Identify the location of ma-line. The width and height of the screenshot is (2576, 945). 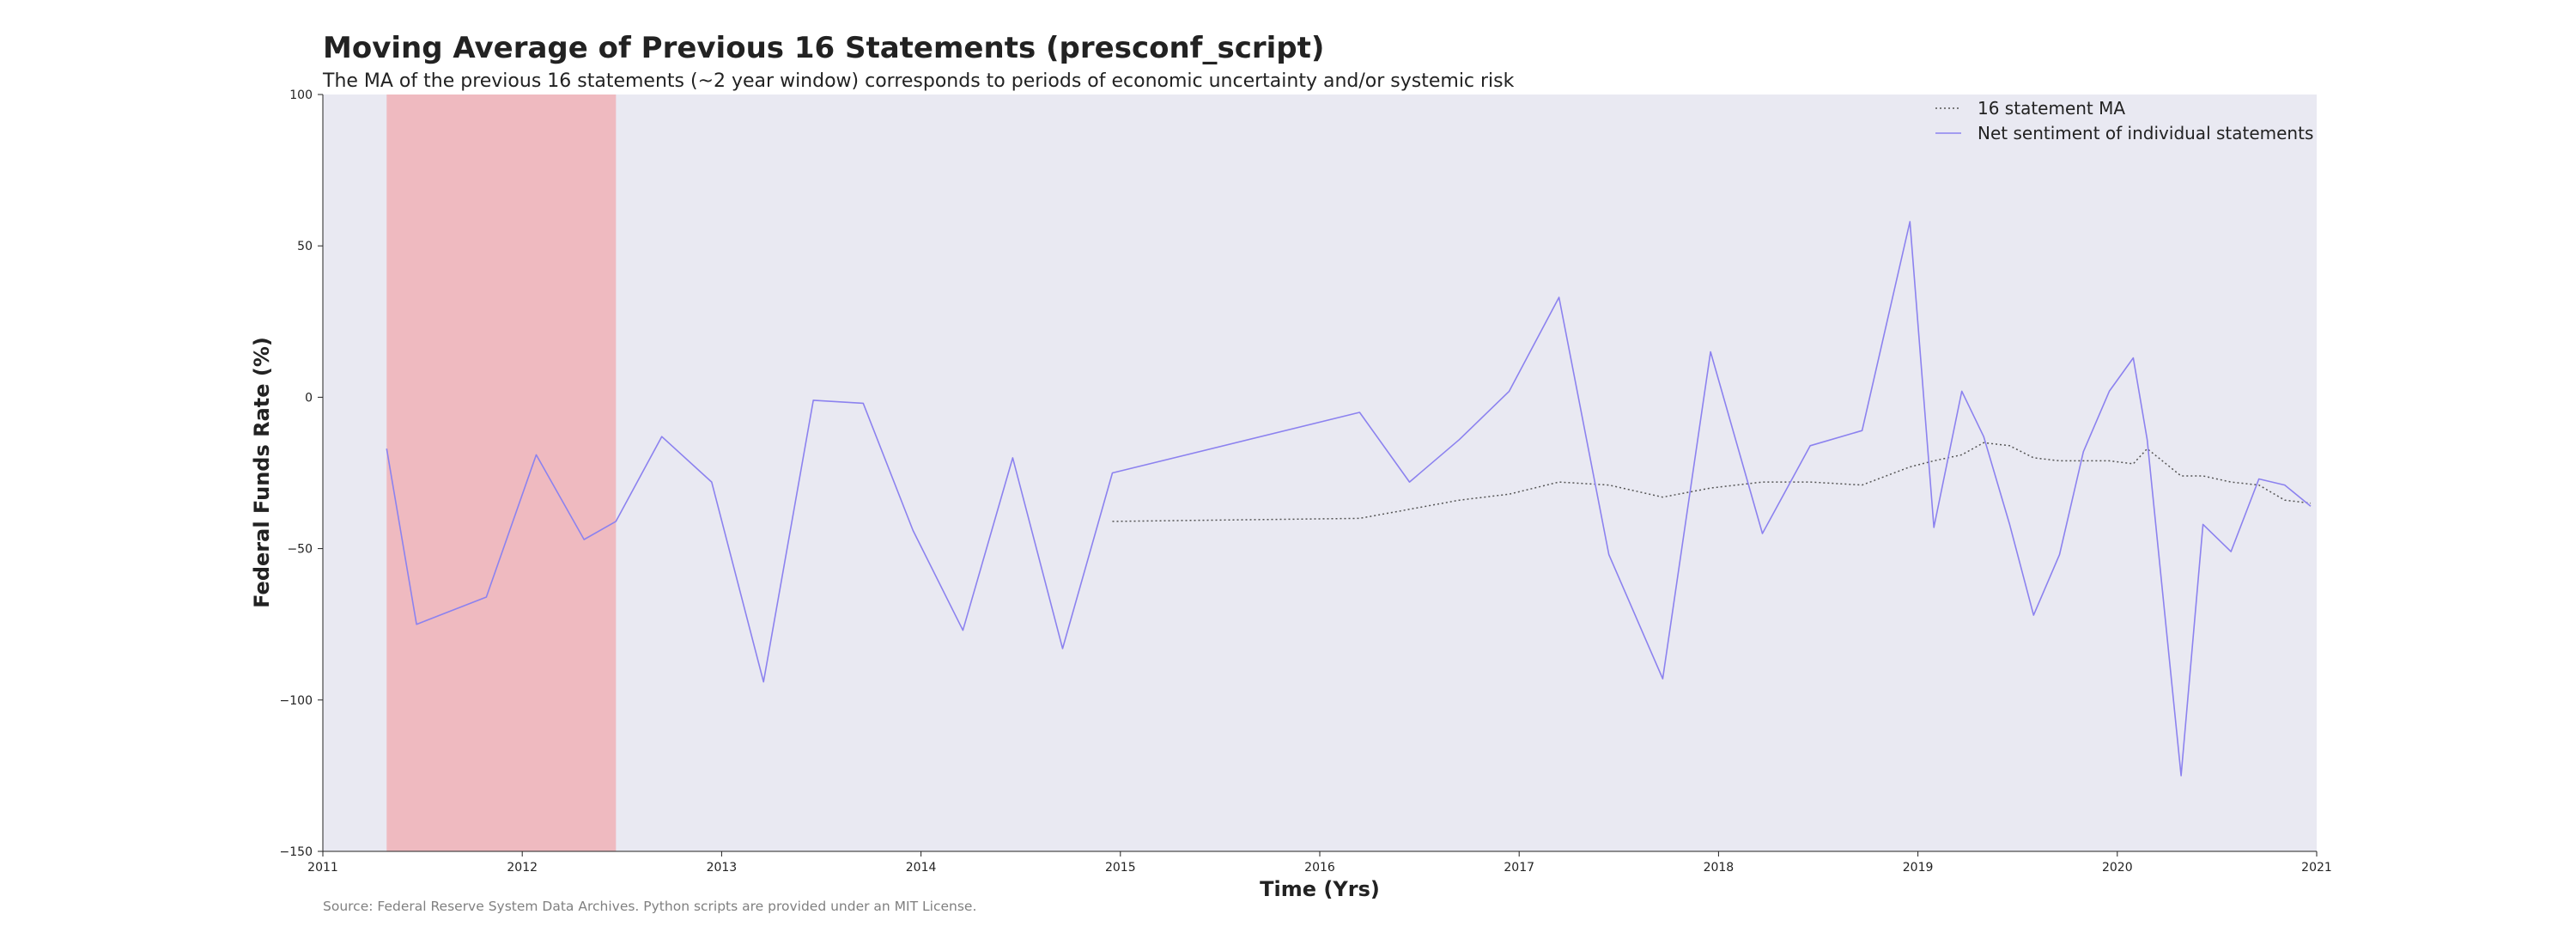
(1712, 482).